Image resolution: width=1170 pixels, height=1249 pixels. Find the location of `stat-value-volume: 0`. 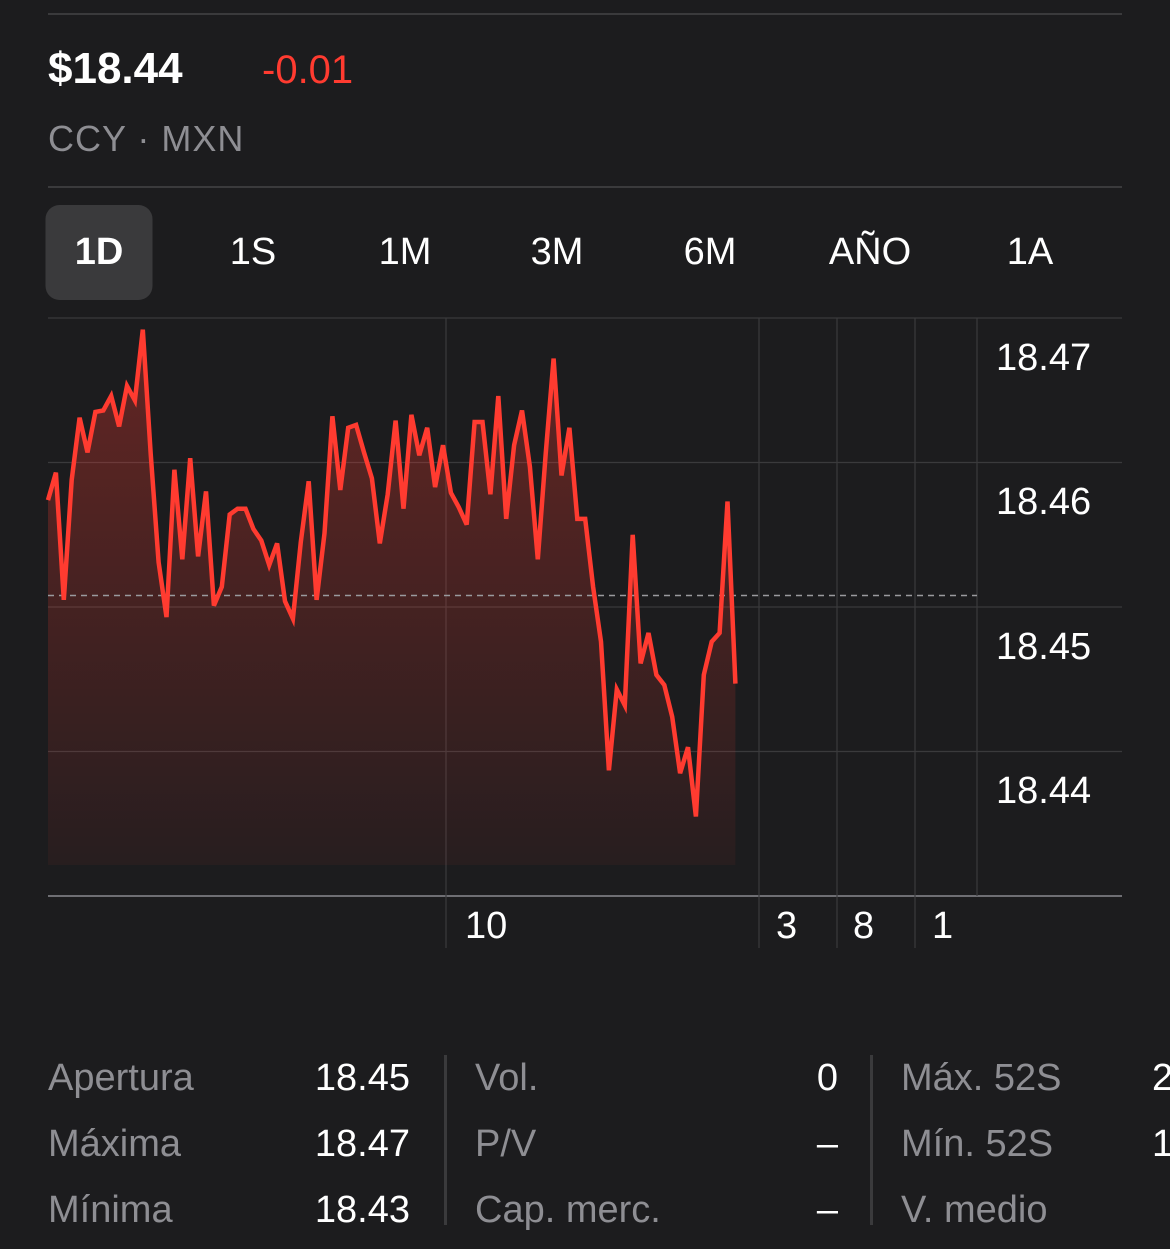

stat-value-volume: 0 is located at coordinates (827, 1078).